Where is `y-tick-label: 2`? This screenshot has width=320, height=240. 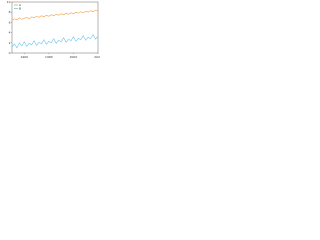
y-tick-label: 2 is located at coordinates (10, 43).